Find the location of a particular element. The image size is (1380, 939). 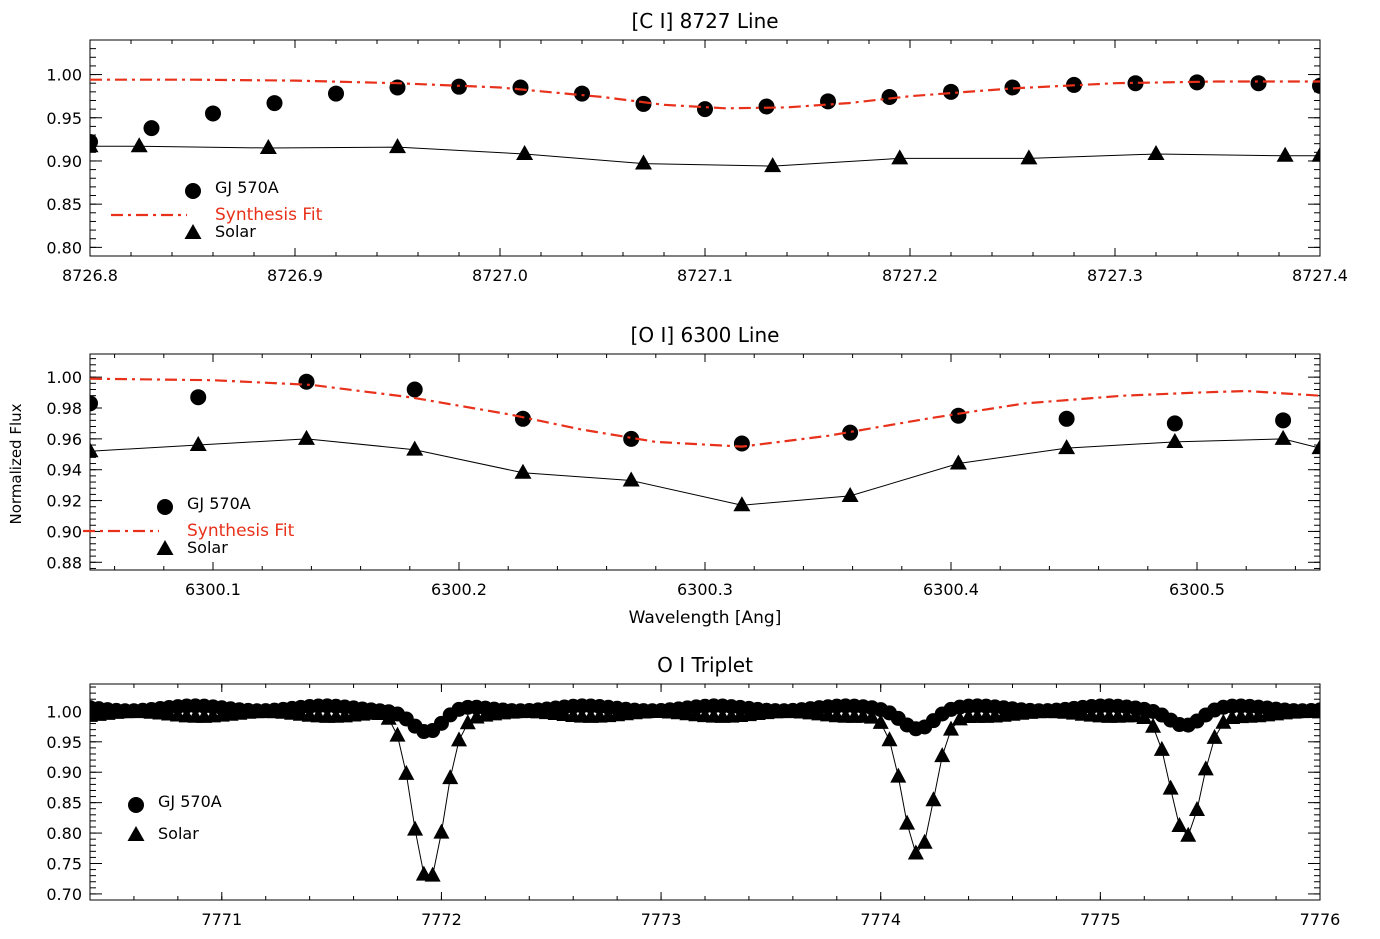

plot-area is located at coordinates (705, 123).